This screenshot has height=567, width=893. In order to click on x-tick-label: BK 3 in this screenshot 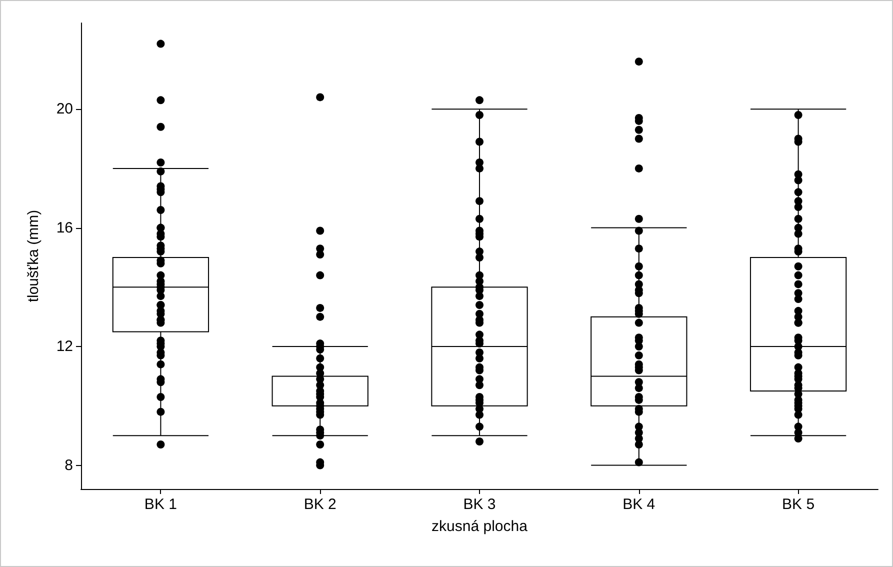, I will do `click(479, 504)`.